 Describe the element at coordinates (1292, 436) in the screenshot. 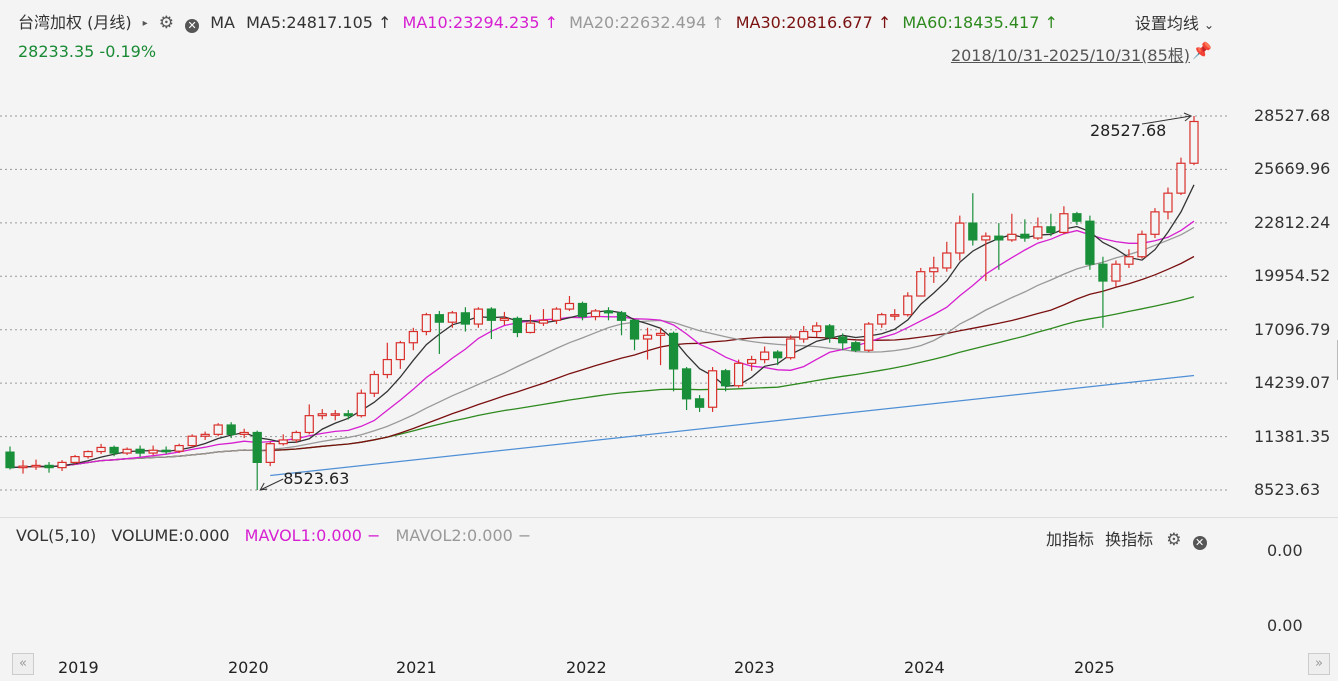

I see `y-tick-label: 11381.35` at that location.